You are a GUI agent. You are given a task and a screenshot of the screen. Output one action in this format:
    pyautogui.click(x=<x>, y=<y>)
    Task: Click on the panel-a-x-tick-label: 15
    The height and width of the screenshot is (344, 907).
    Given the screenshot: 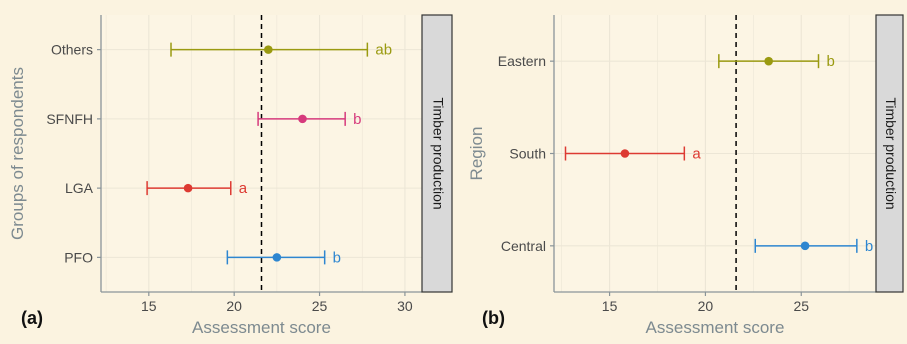 What is the action you would take?
    pyautogui.click(x=149, y=306)
    